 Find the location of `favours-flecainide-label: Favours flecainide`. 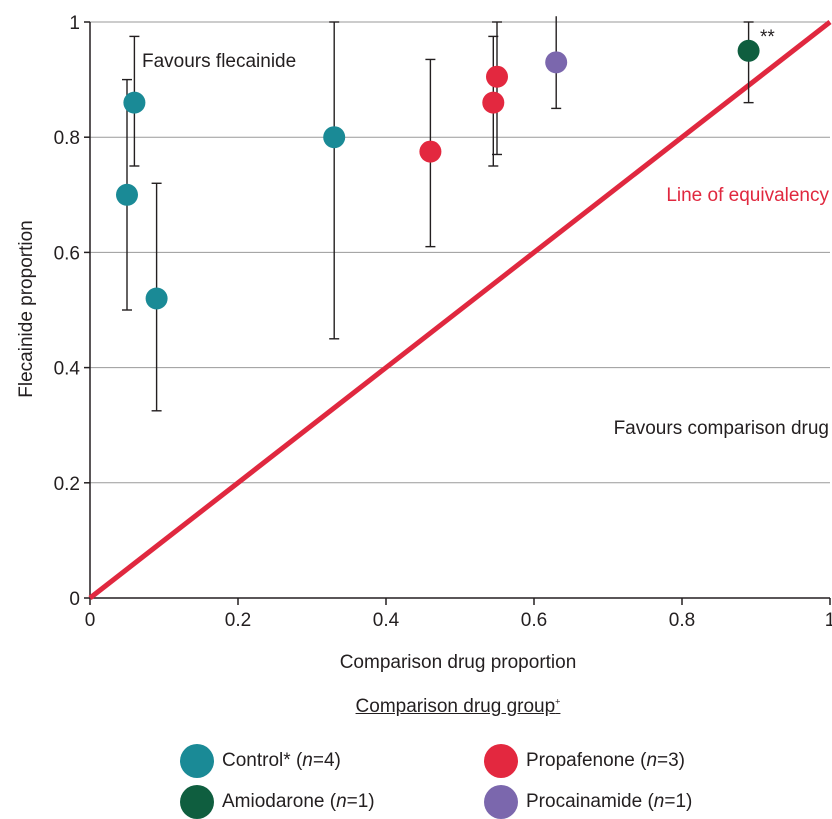

favours-flecainide-label: Favours flecainide is located at coordinates (219, 61).